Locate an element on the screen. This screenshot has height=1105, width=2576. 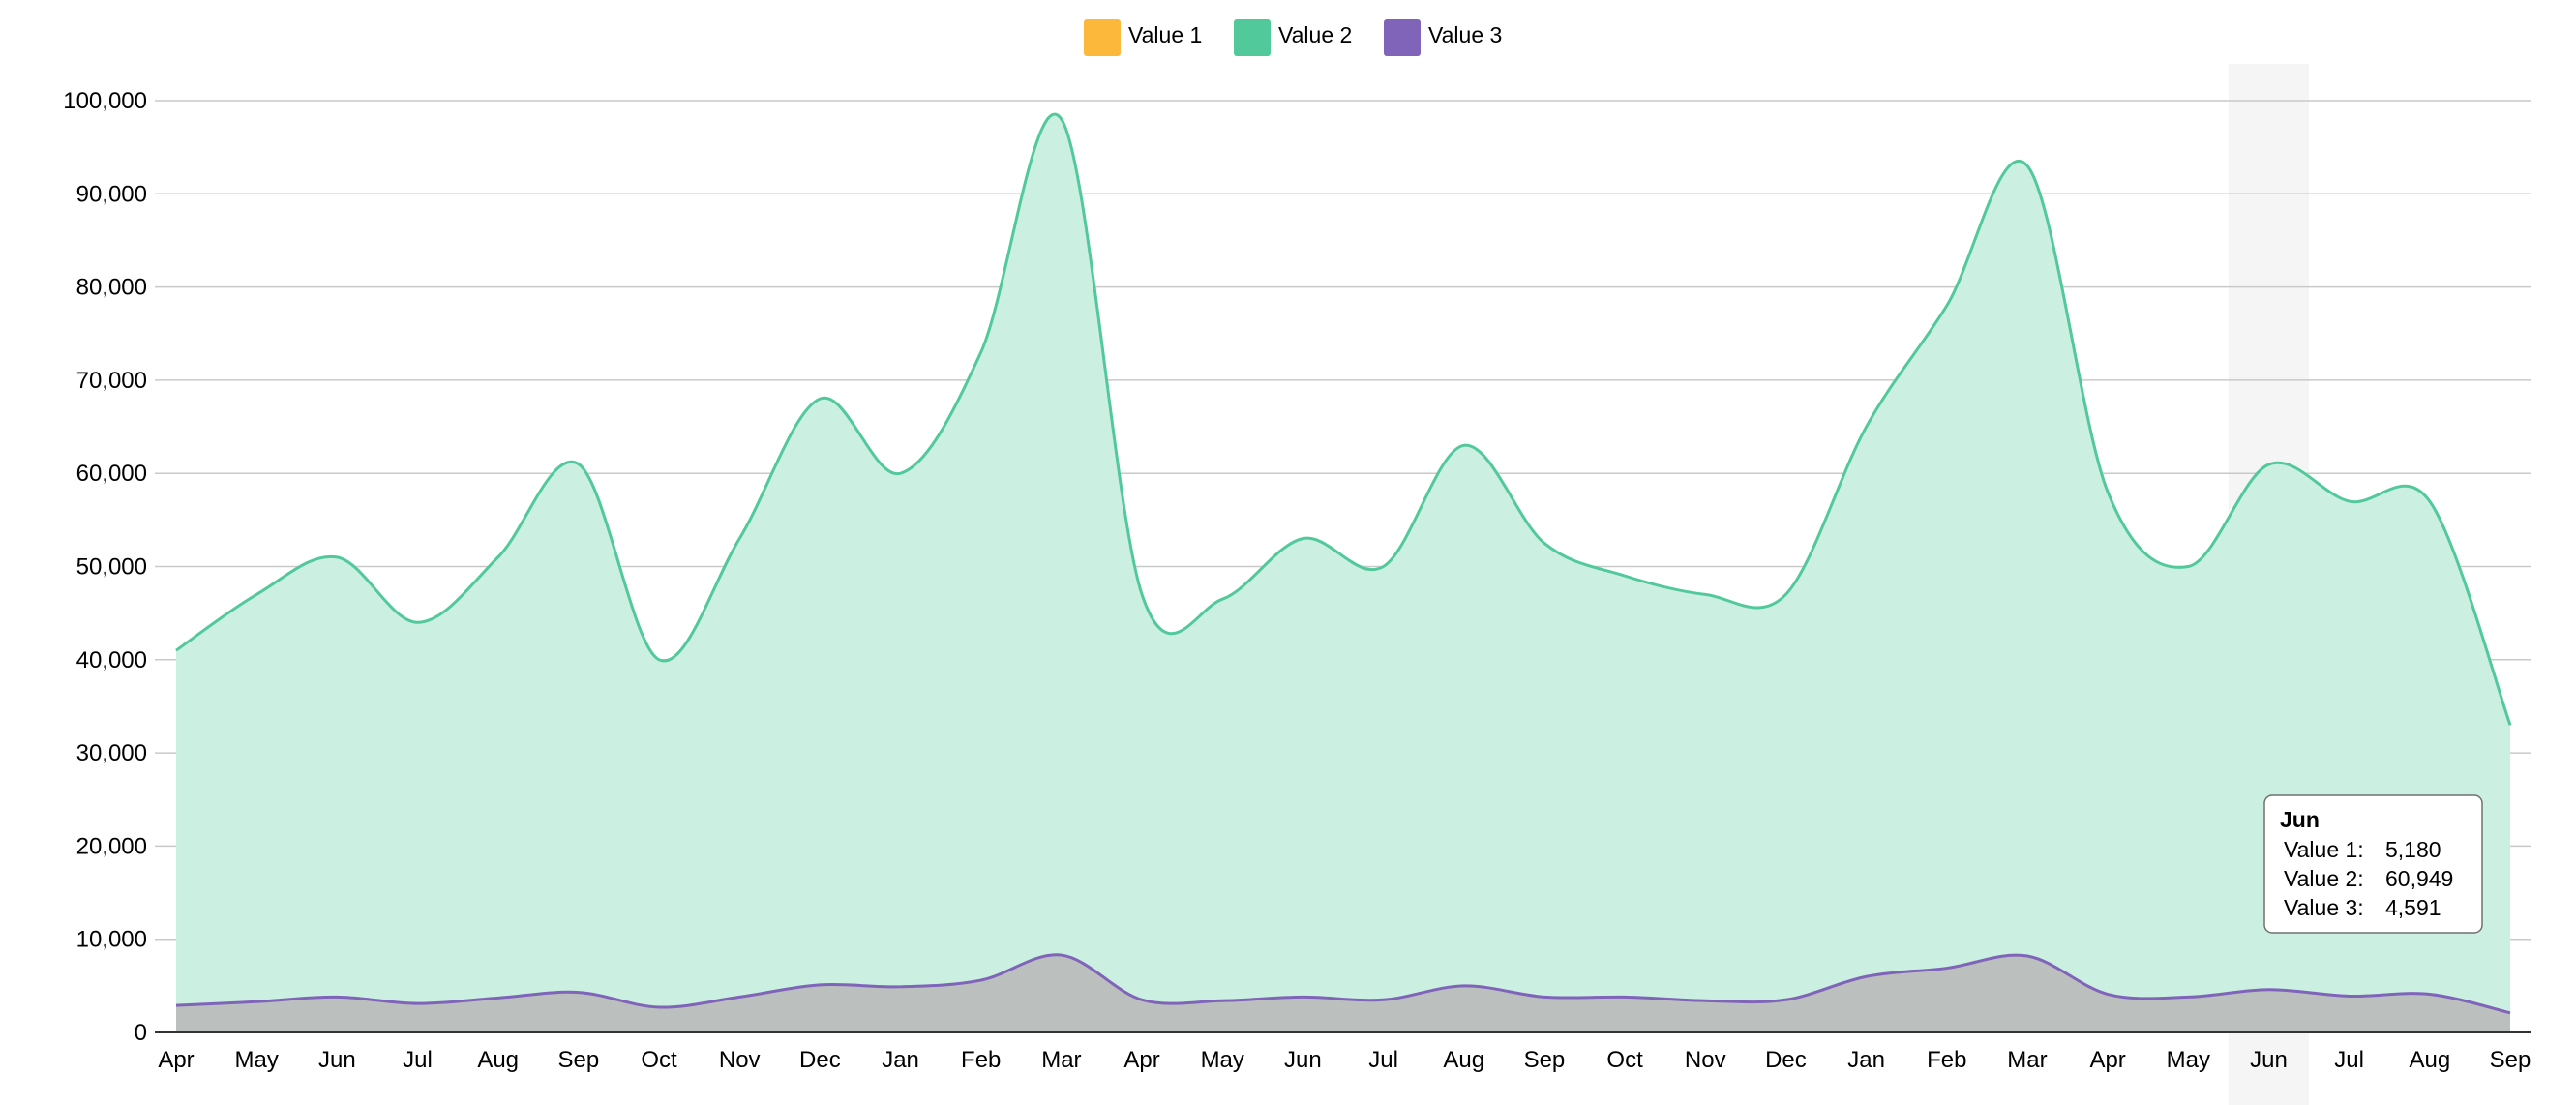
legend-item-value-1: Value 1 is located at coordinates (1143, 37).